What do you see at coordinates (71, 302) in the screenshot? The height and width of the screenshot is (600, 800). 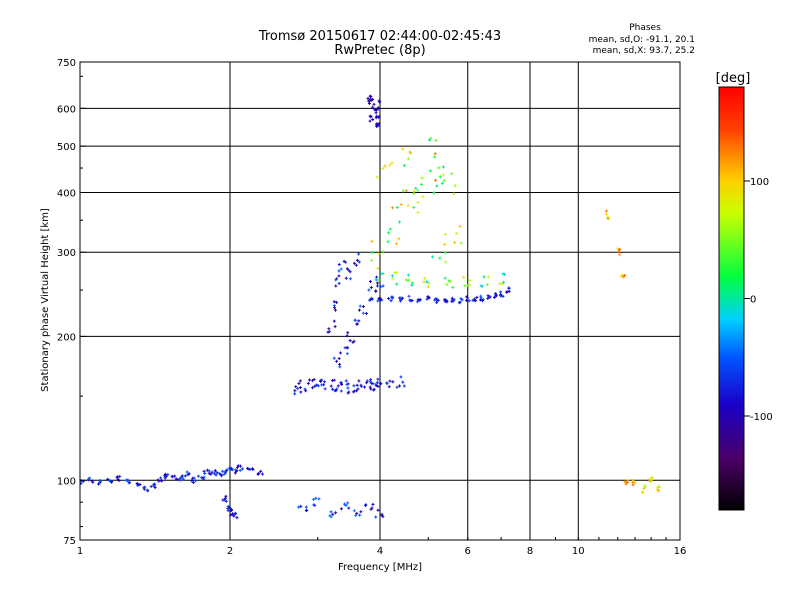 I see `y-axis-ticks: 75 100 200 300 400 500 600 750` at bounding box center [71, 302].